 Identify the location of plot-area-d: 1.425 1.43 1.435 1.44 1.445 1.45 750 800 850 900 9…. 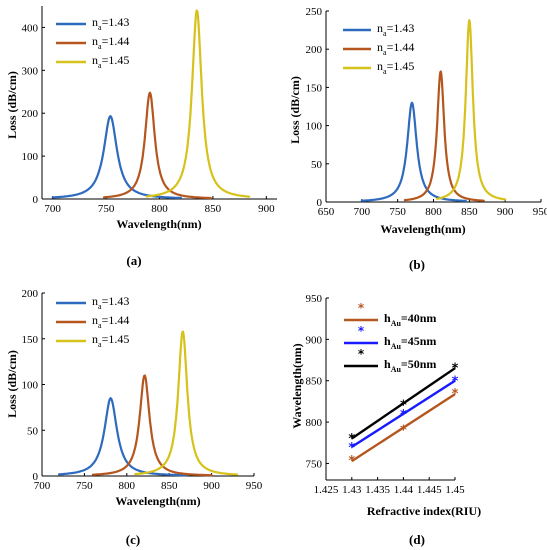
(386, 394).